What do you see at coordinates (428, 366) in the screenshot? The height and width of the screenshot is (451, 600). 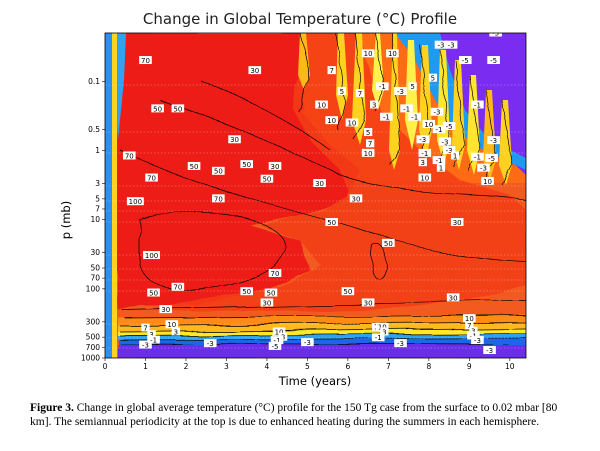 I see `x-tick-label: 8` at bounding box center [428, 366].